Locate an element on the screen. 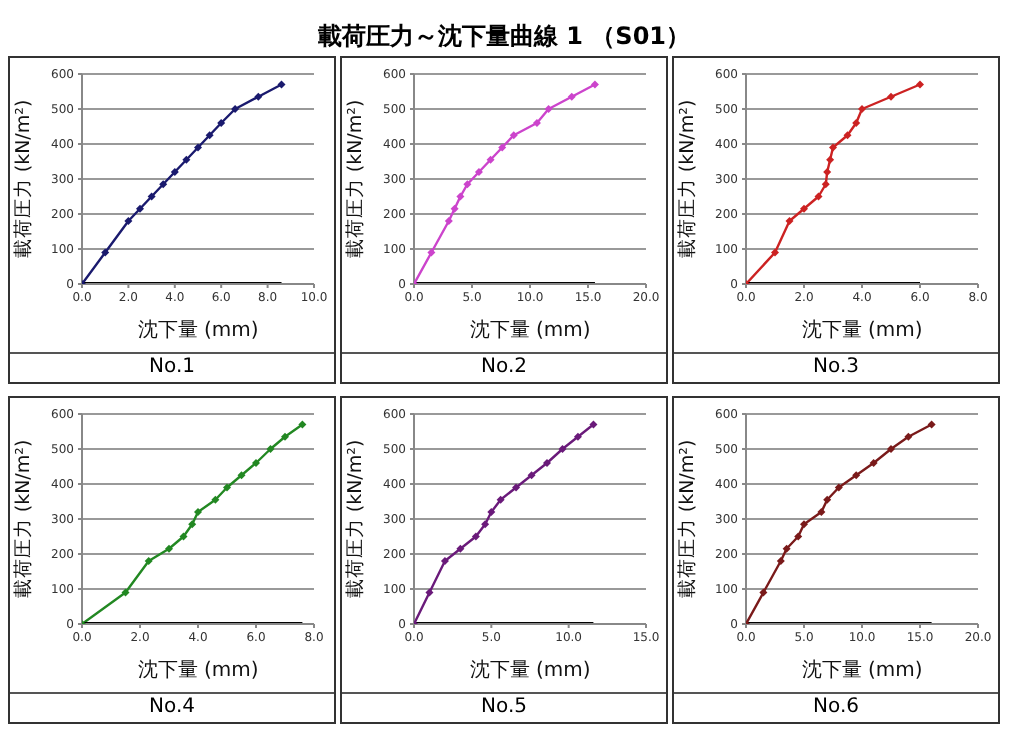 This screenshot has width=1012, height=744. text: No.3 is located at coordinates (836, 367).